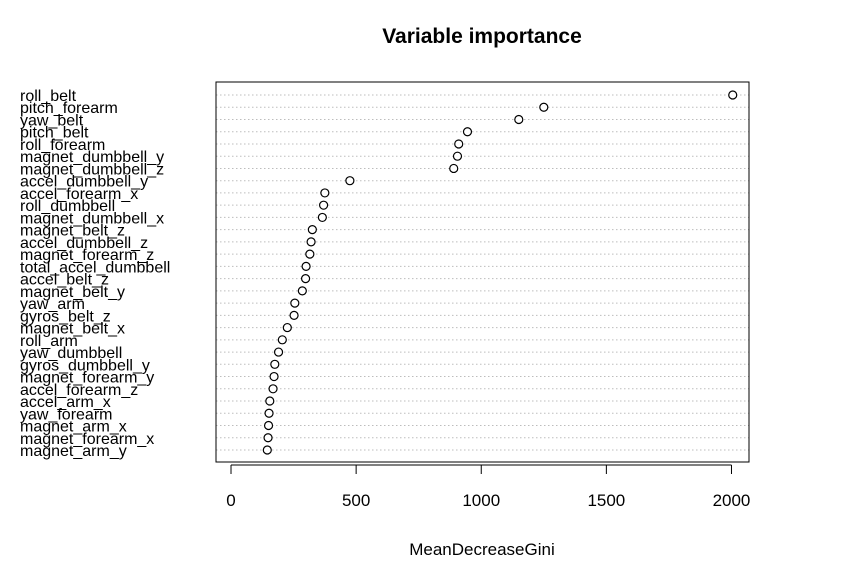 The height and width of the screenshot is (568, 853). I want to click on variable-label: yaw_arm, so click(52, 304).